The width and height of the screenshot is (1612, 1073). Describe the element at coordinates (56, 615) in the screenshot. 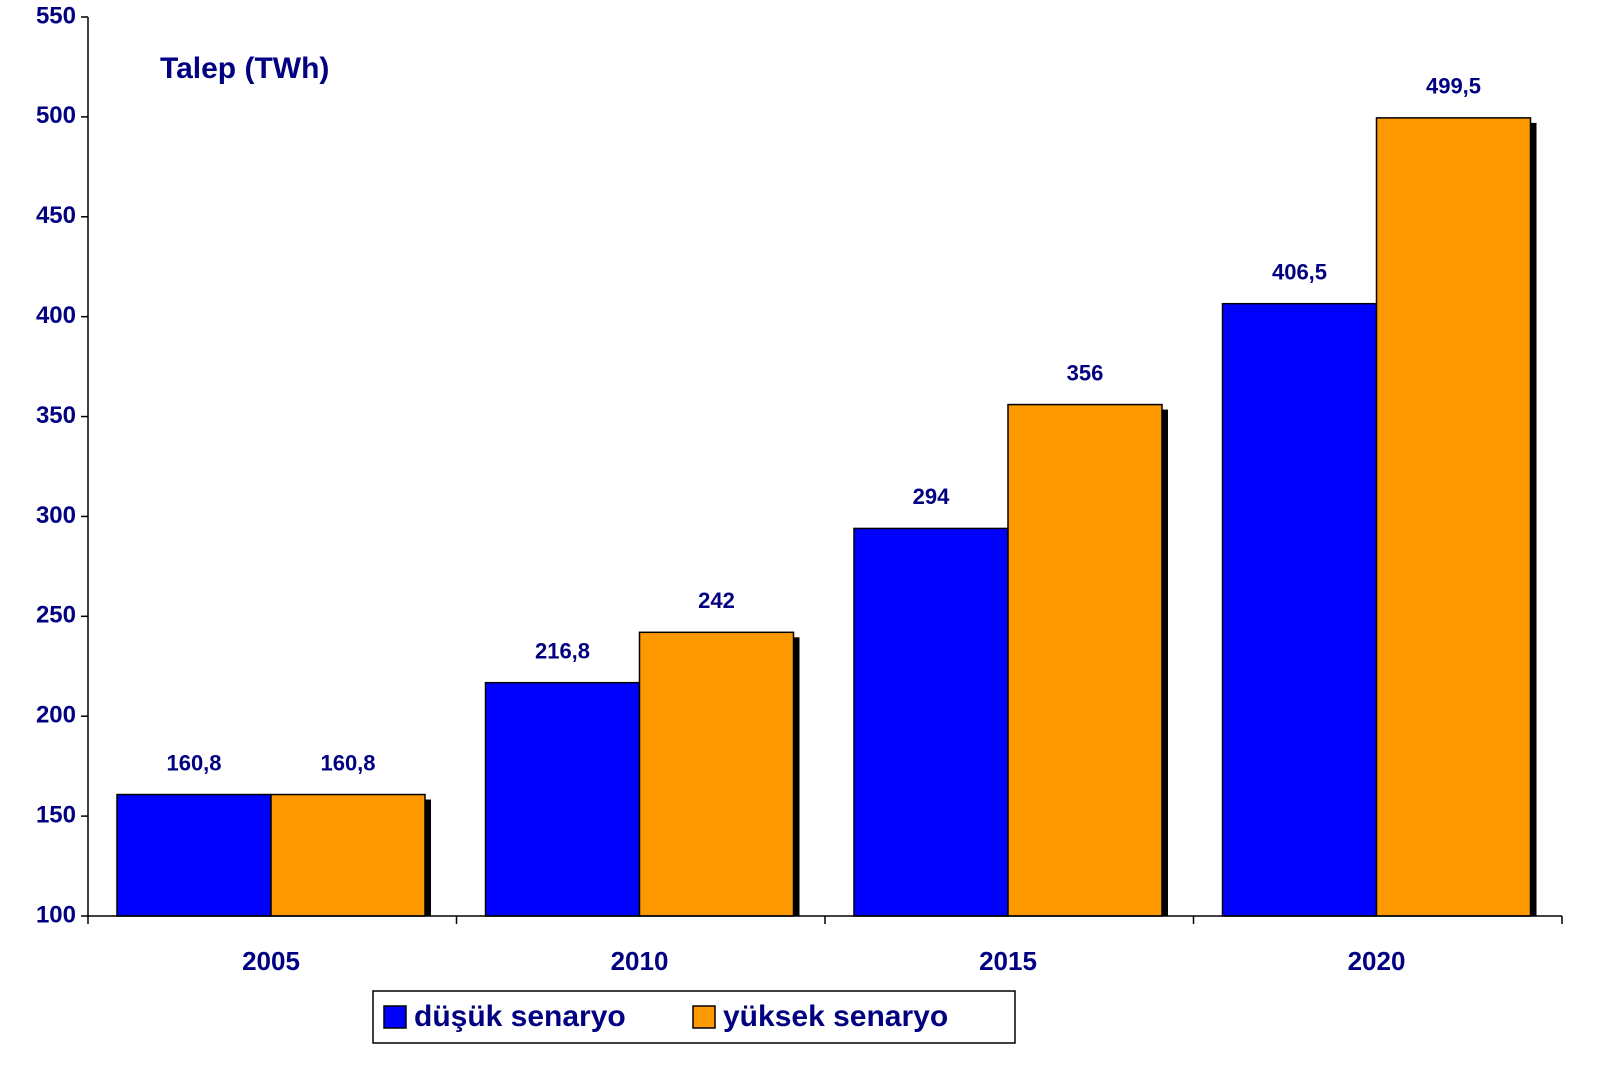

I see `y-tick-label: 250` at that location.